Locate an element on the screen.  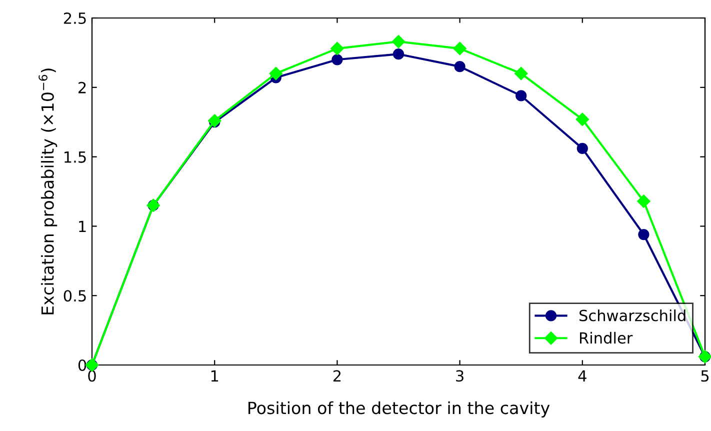
y-tick-label: 0.5 is located at coordinates (75, 296).